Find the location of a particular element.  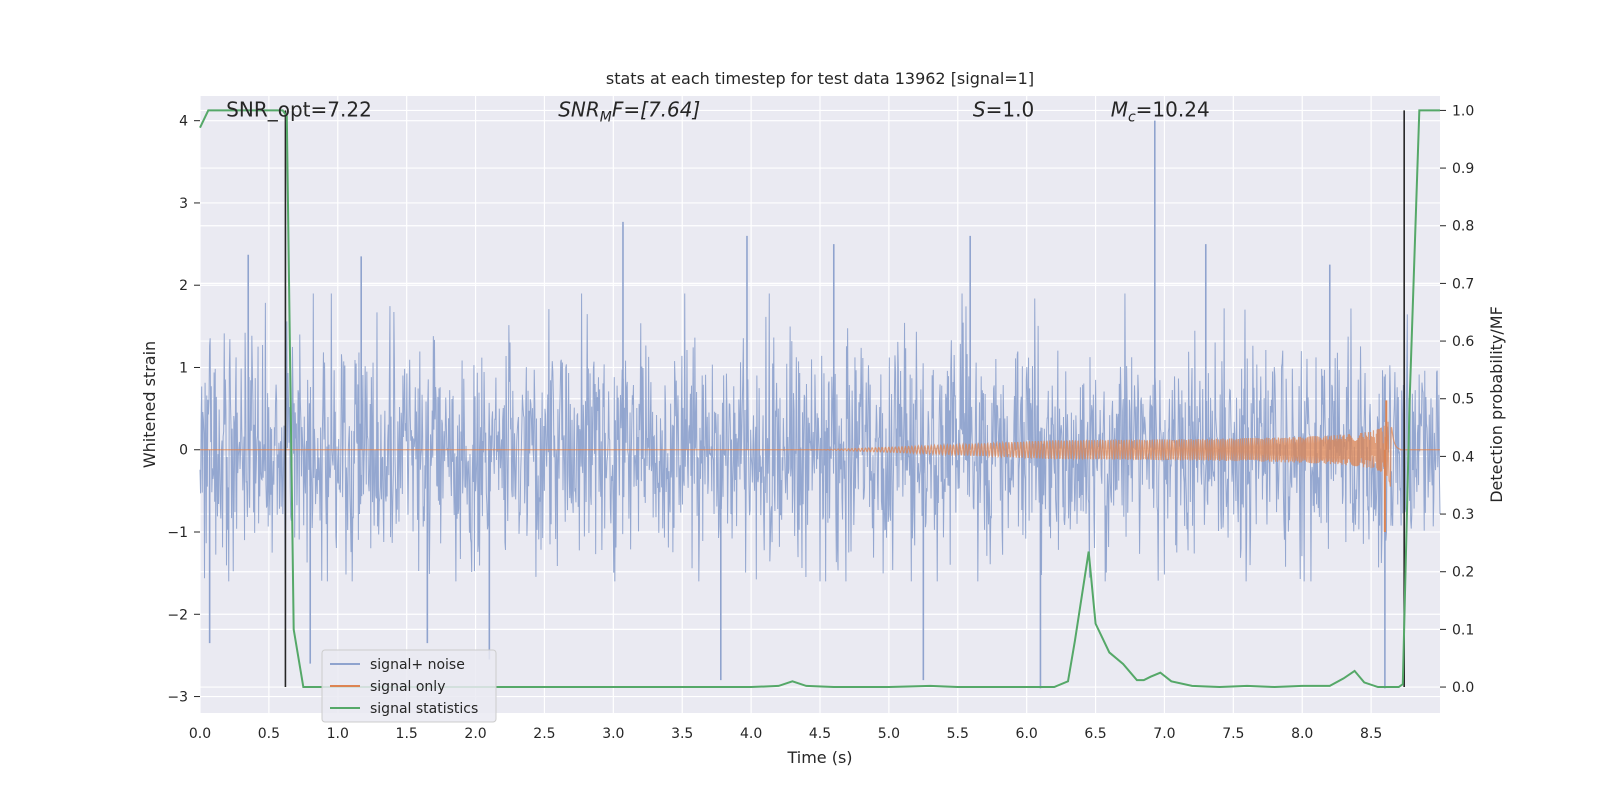

x-tick-label: 8.5 is located at coordinates (1371, 734).